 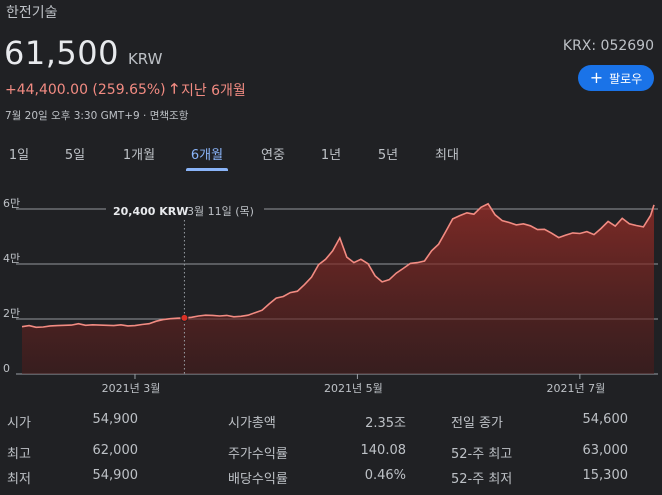 I want to click on tab-6m: 6개월, so click(x=207, y=157).